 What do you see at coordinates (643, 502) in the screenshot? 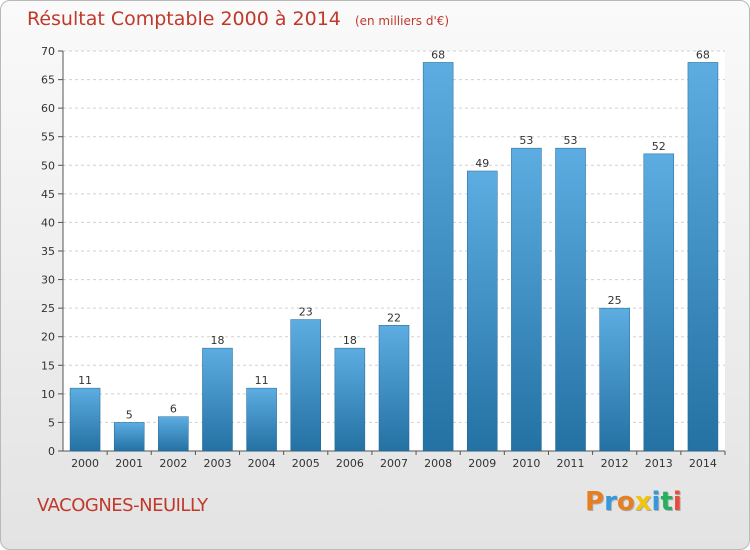
I see `logo-letter: x` at bounding box center [643, 502].